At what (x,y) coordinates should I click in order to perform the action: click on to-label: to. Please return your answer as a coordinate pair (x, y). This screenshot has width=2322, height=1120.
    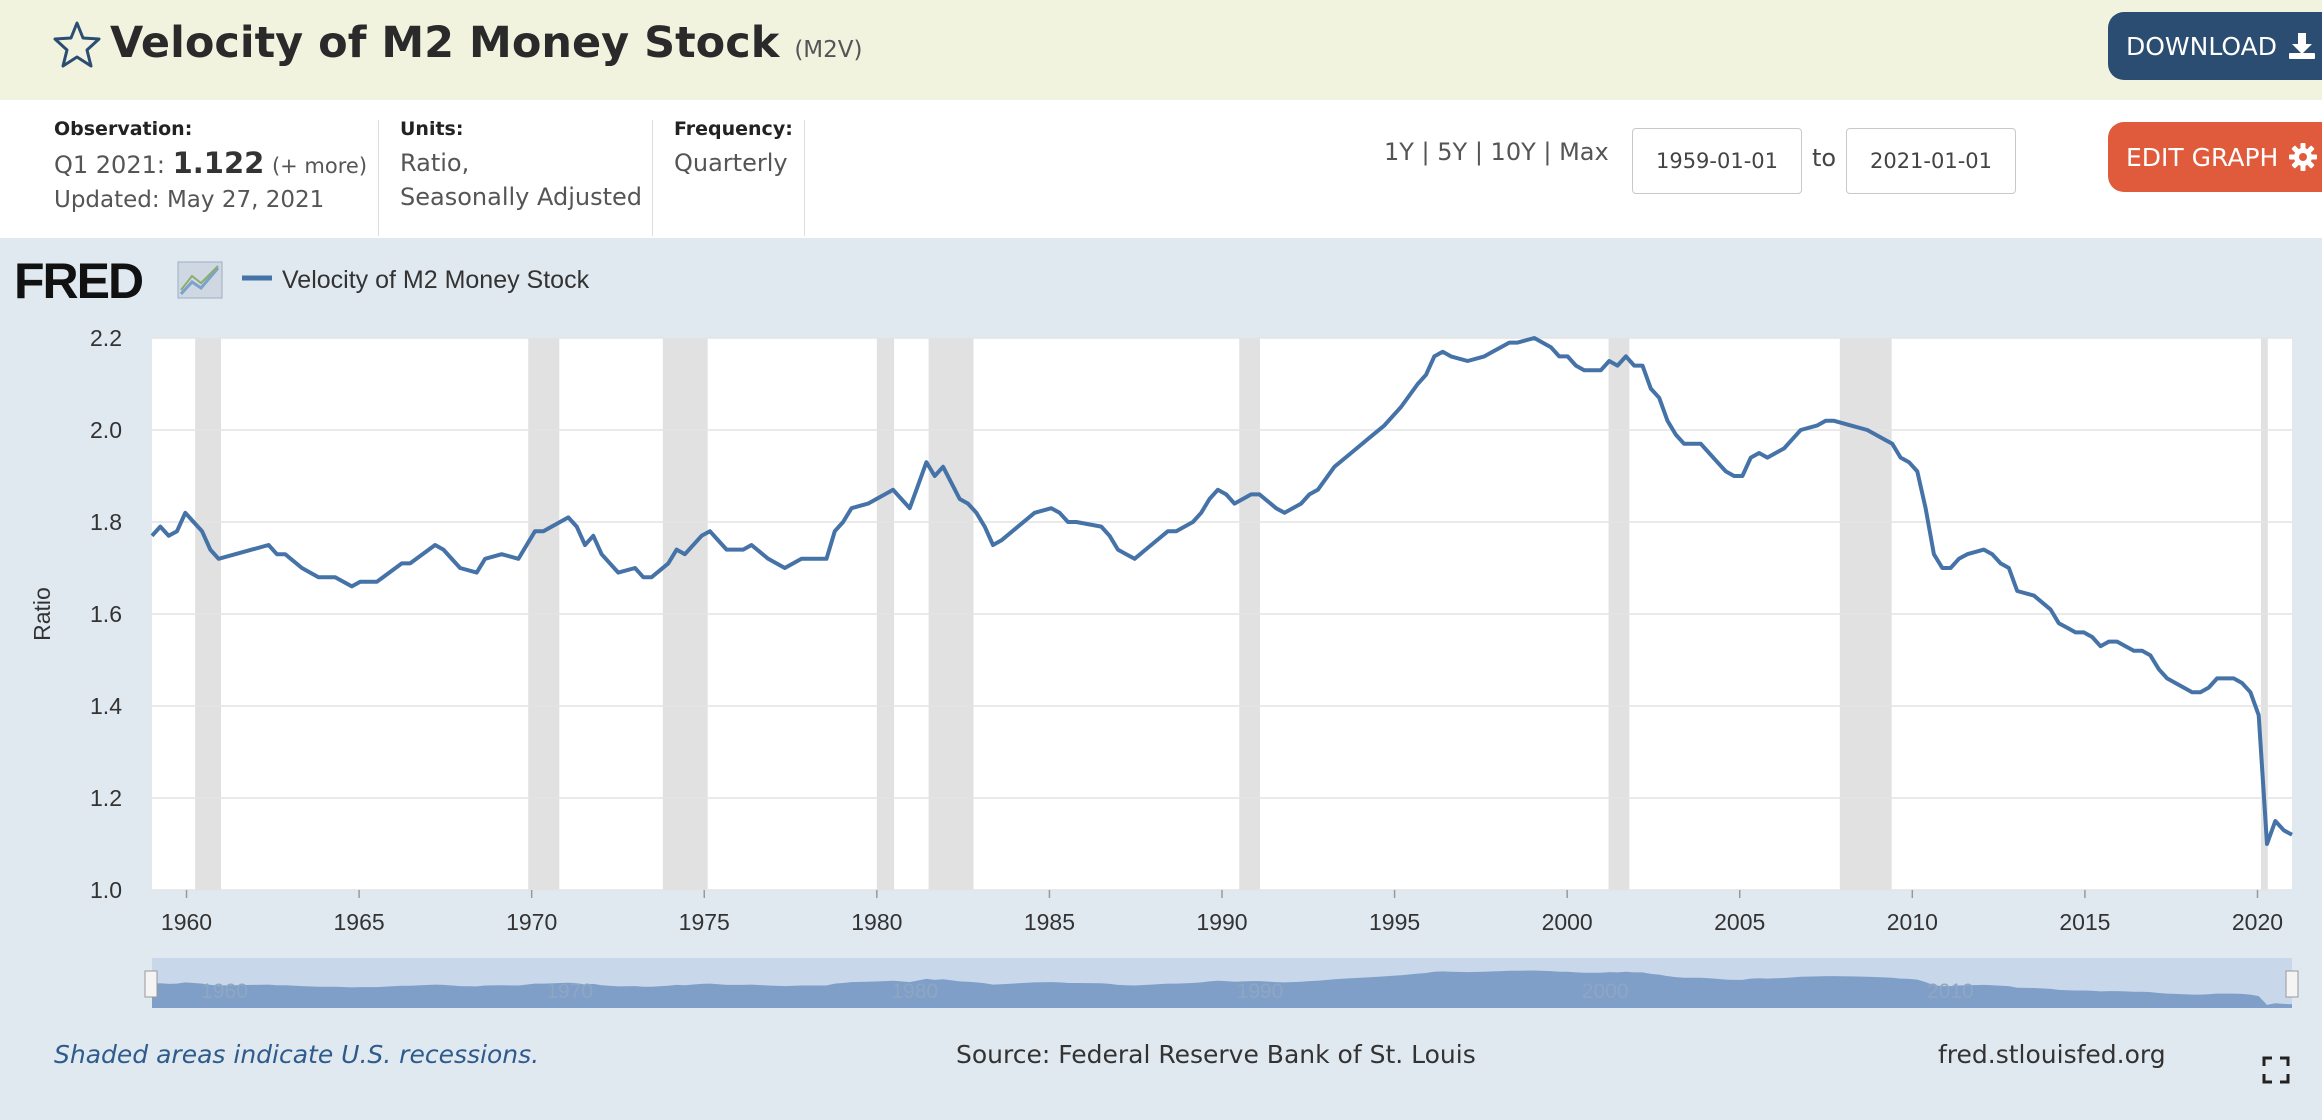
    Looking at the image, I should click on (1824, 158).